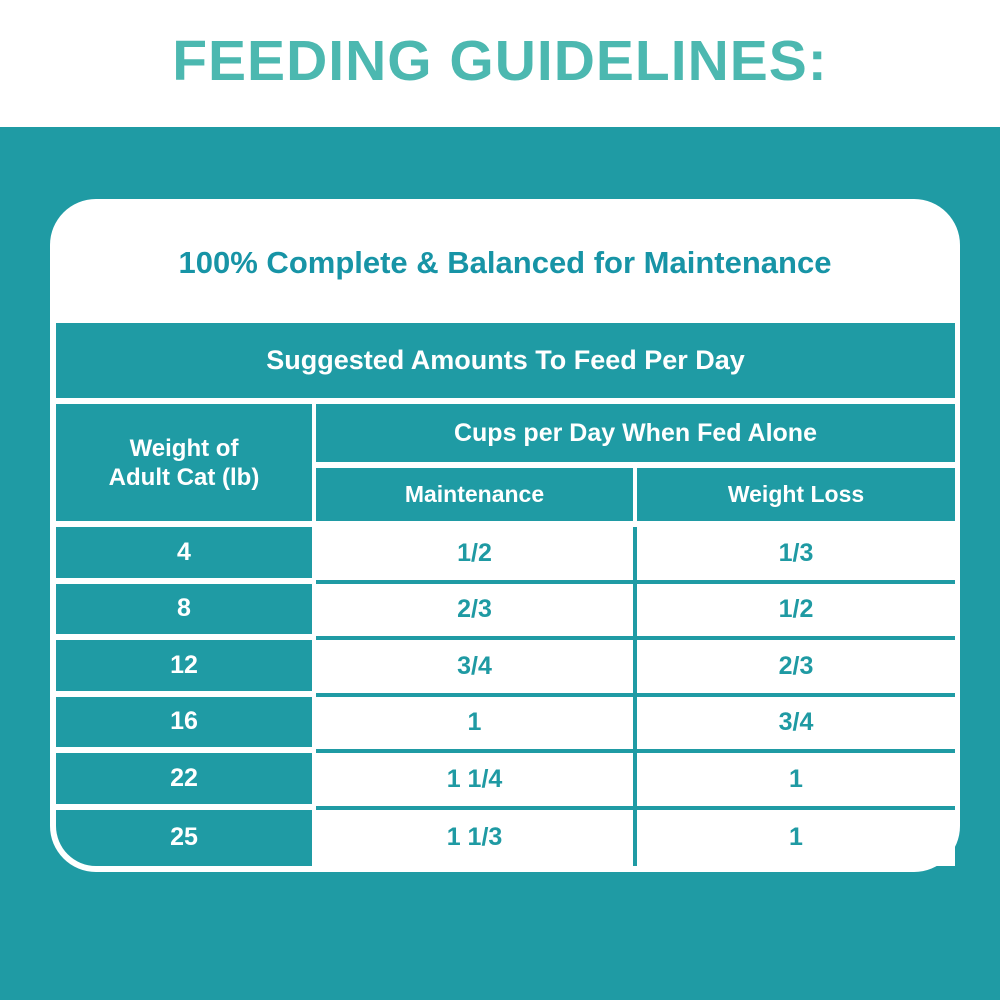  Describe the element at coordinates (476, 494) in the screenshot. I see `column-header-maintenance: Maintenance` at that location.